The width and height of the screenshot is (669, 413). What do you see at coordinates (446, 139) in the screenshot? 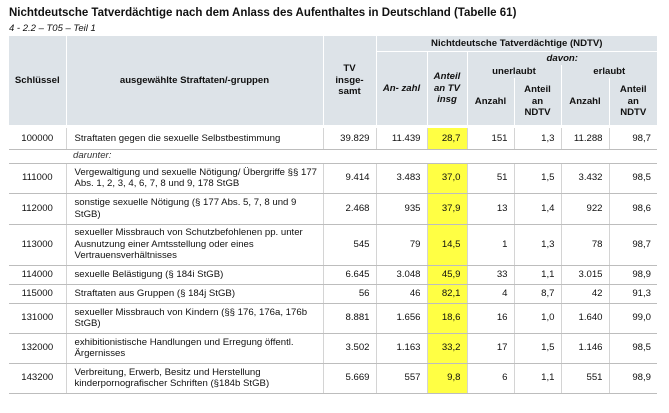
I see `row-anteil-tv: 28,7` at bounding box center [446, 139].